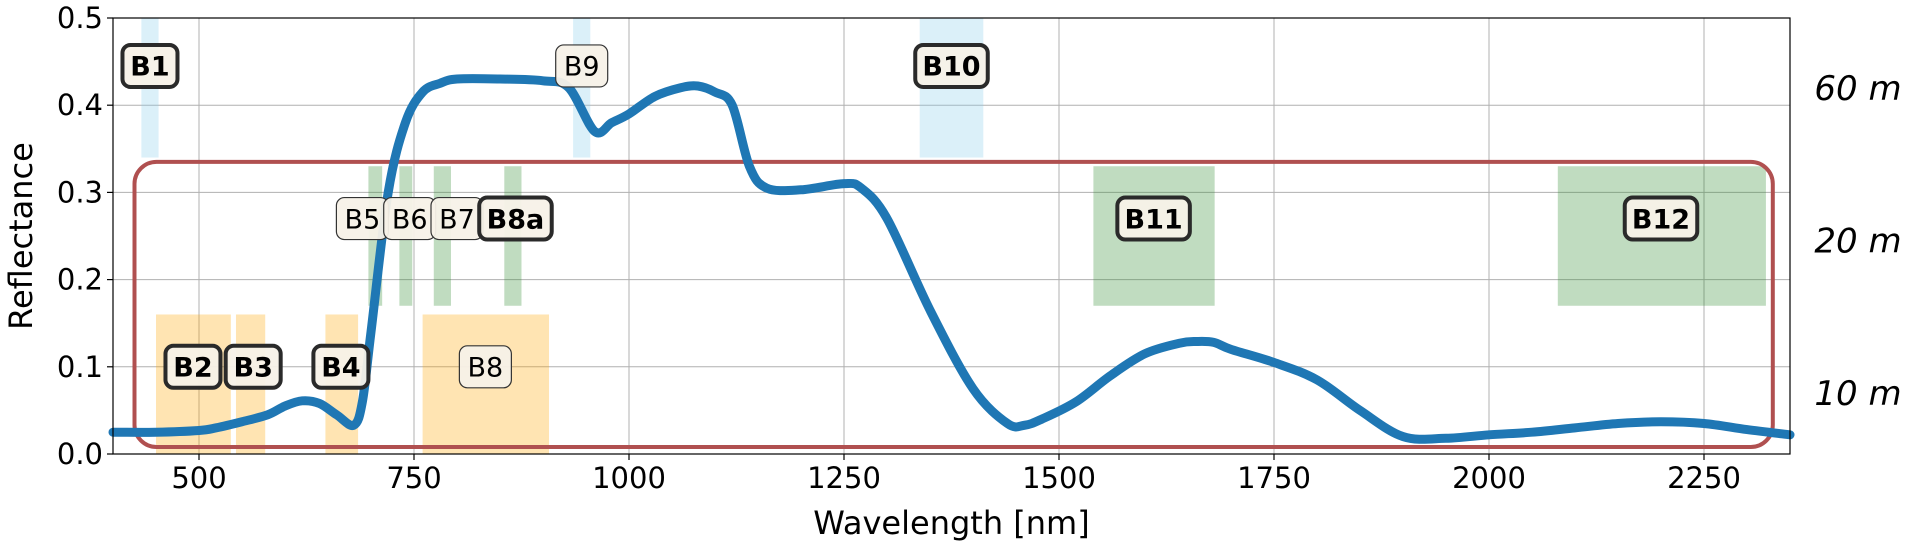 The image size is (1906, 547). I want to click on band-label-text: B8, so click(486, 368).